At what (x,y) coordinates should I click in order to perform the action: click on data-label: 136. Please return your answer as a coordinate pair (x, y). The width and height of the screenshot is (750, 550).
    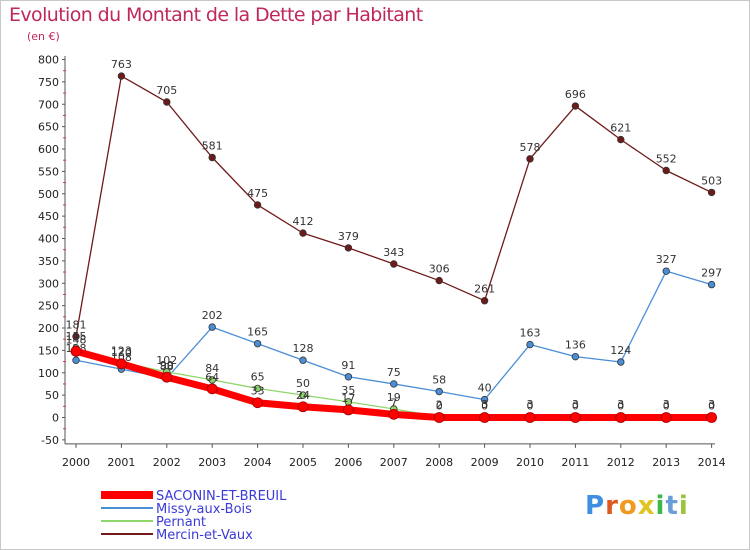
    Looking at the image, I should click on (575, 345).